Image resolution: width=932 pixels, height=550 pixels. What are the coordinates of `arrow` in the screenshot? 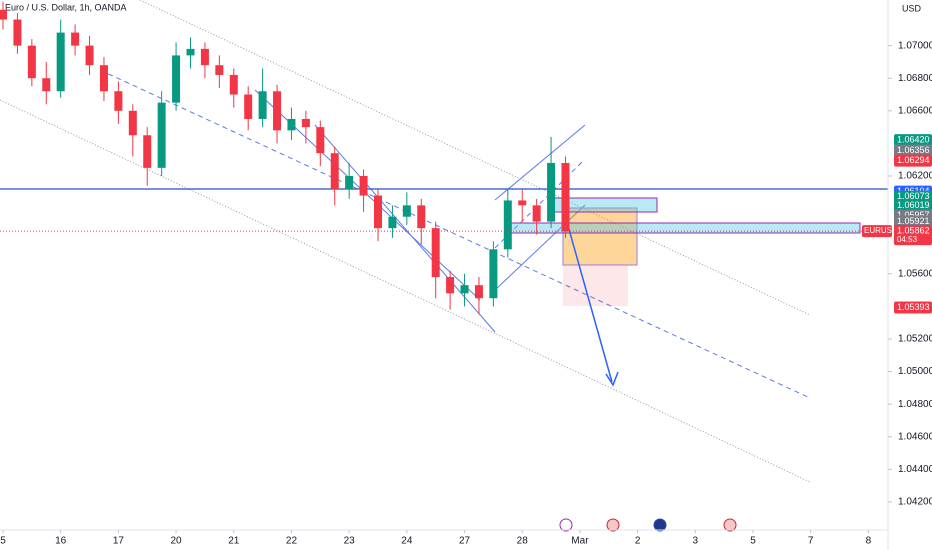 It's located at (587, 295).